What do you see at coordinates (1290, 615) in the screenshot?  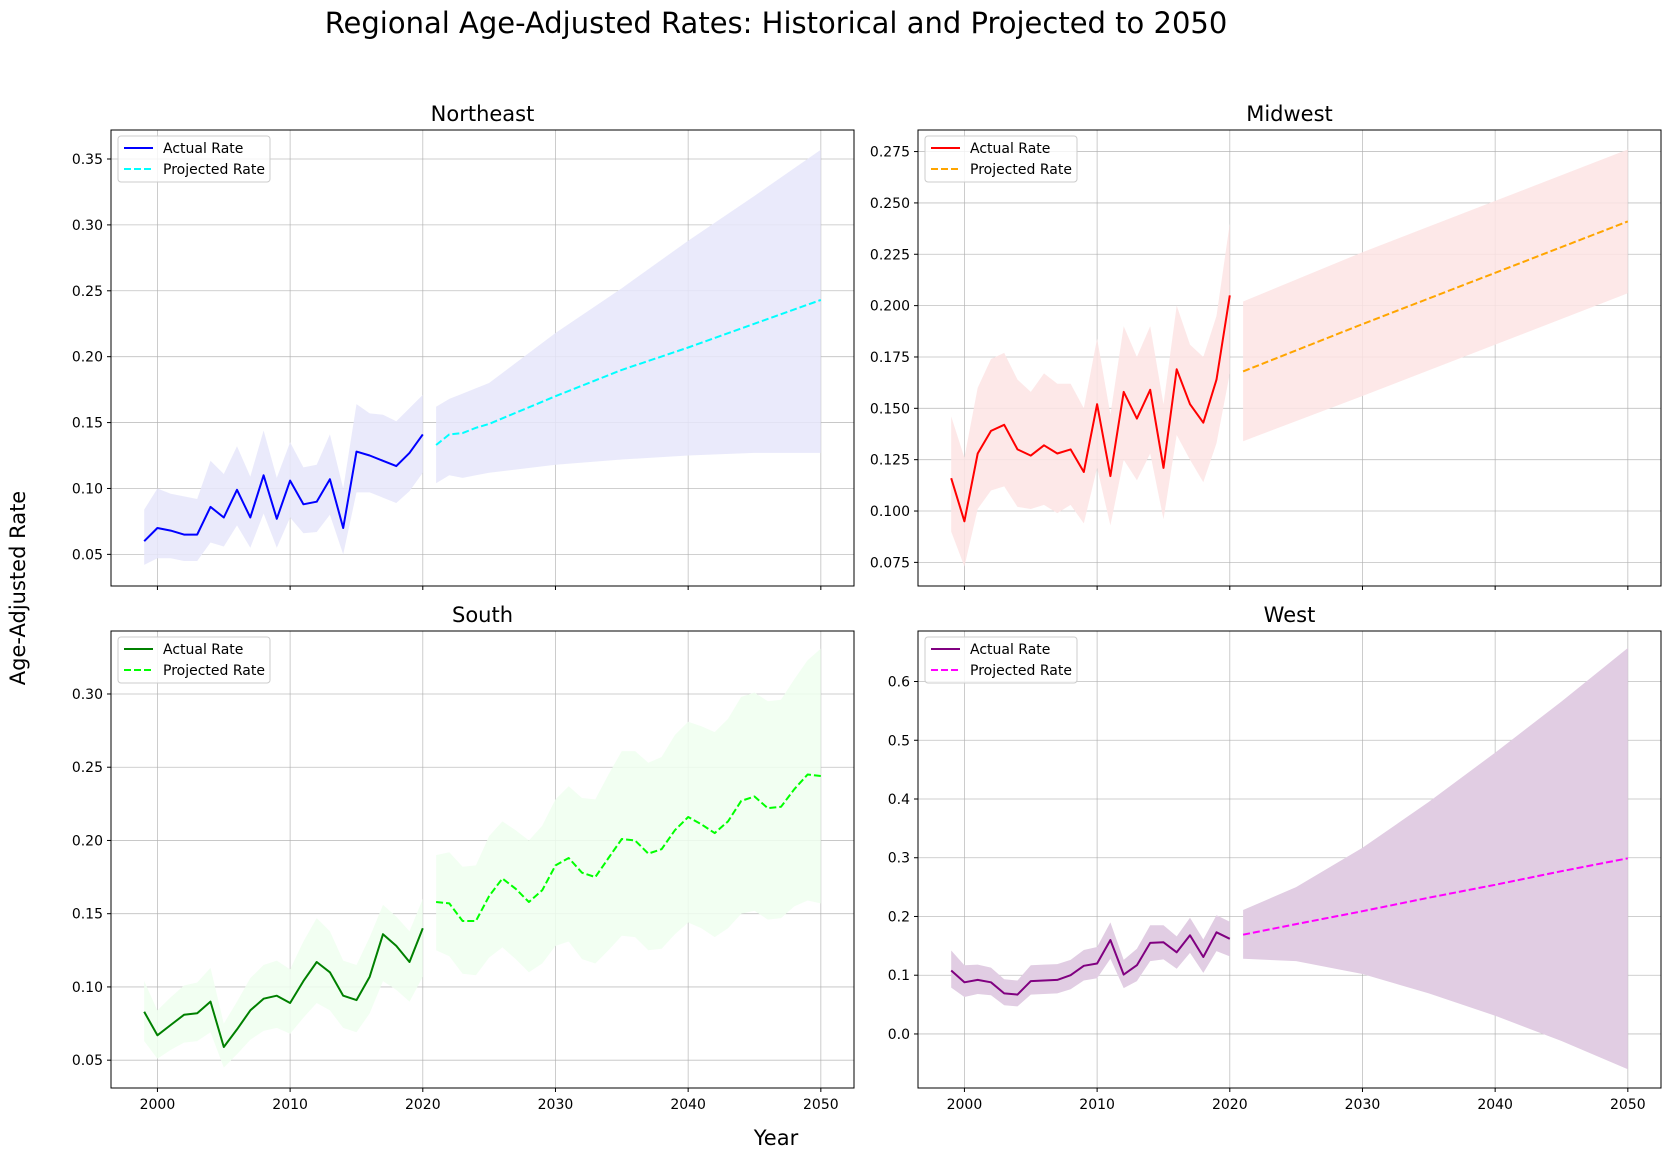 I see `panel-title: West` at bounding box center [1290, 615].